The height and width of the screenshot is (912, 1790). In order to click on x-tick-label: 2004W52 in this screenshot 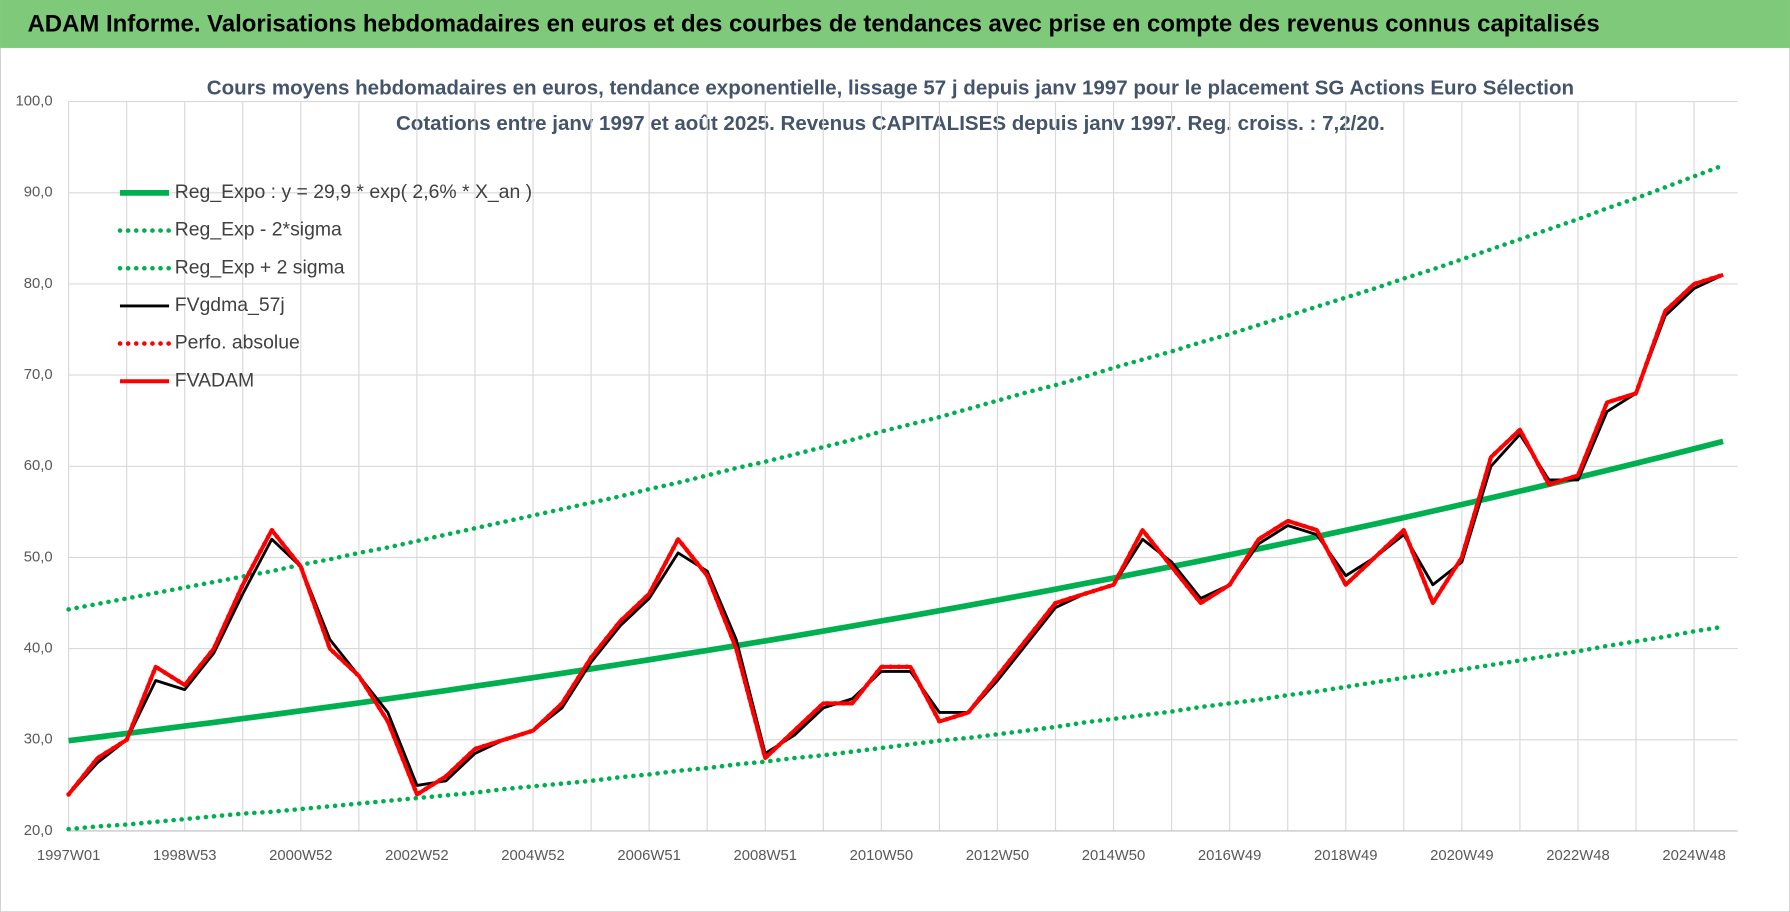, I will do `click(532, 856)`.